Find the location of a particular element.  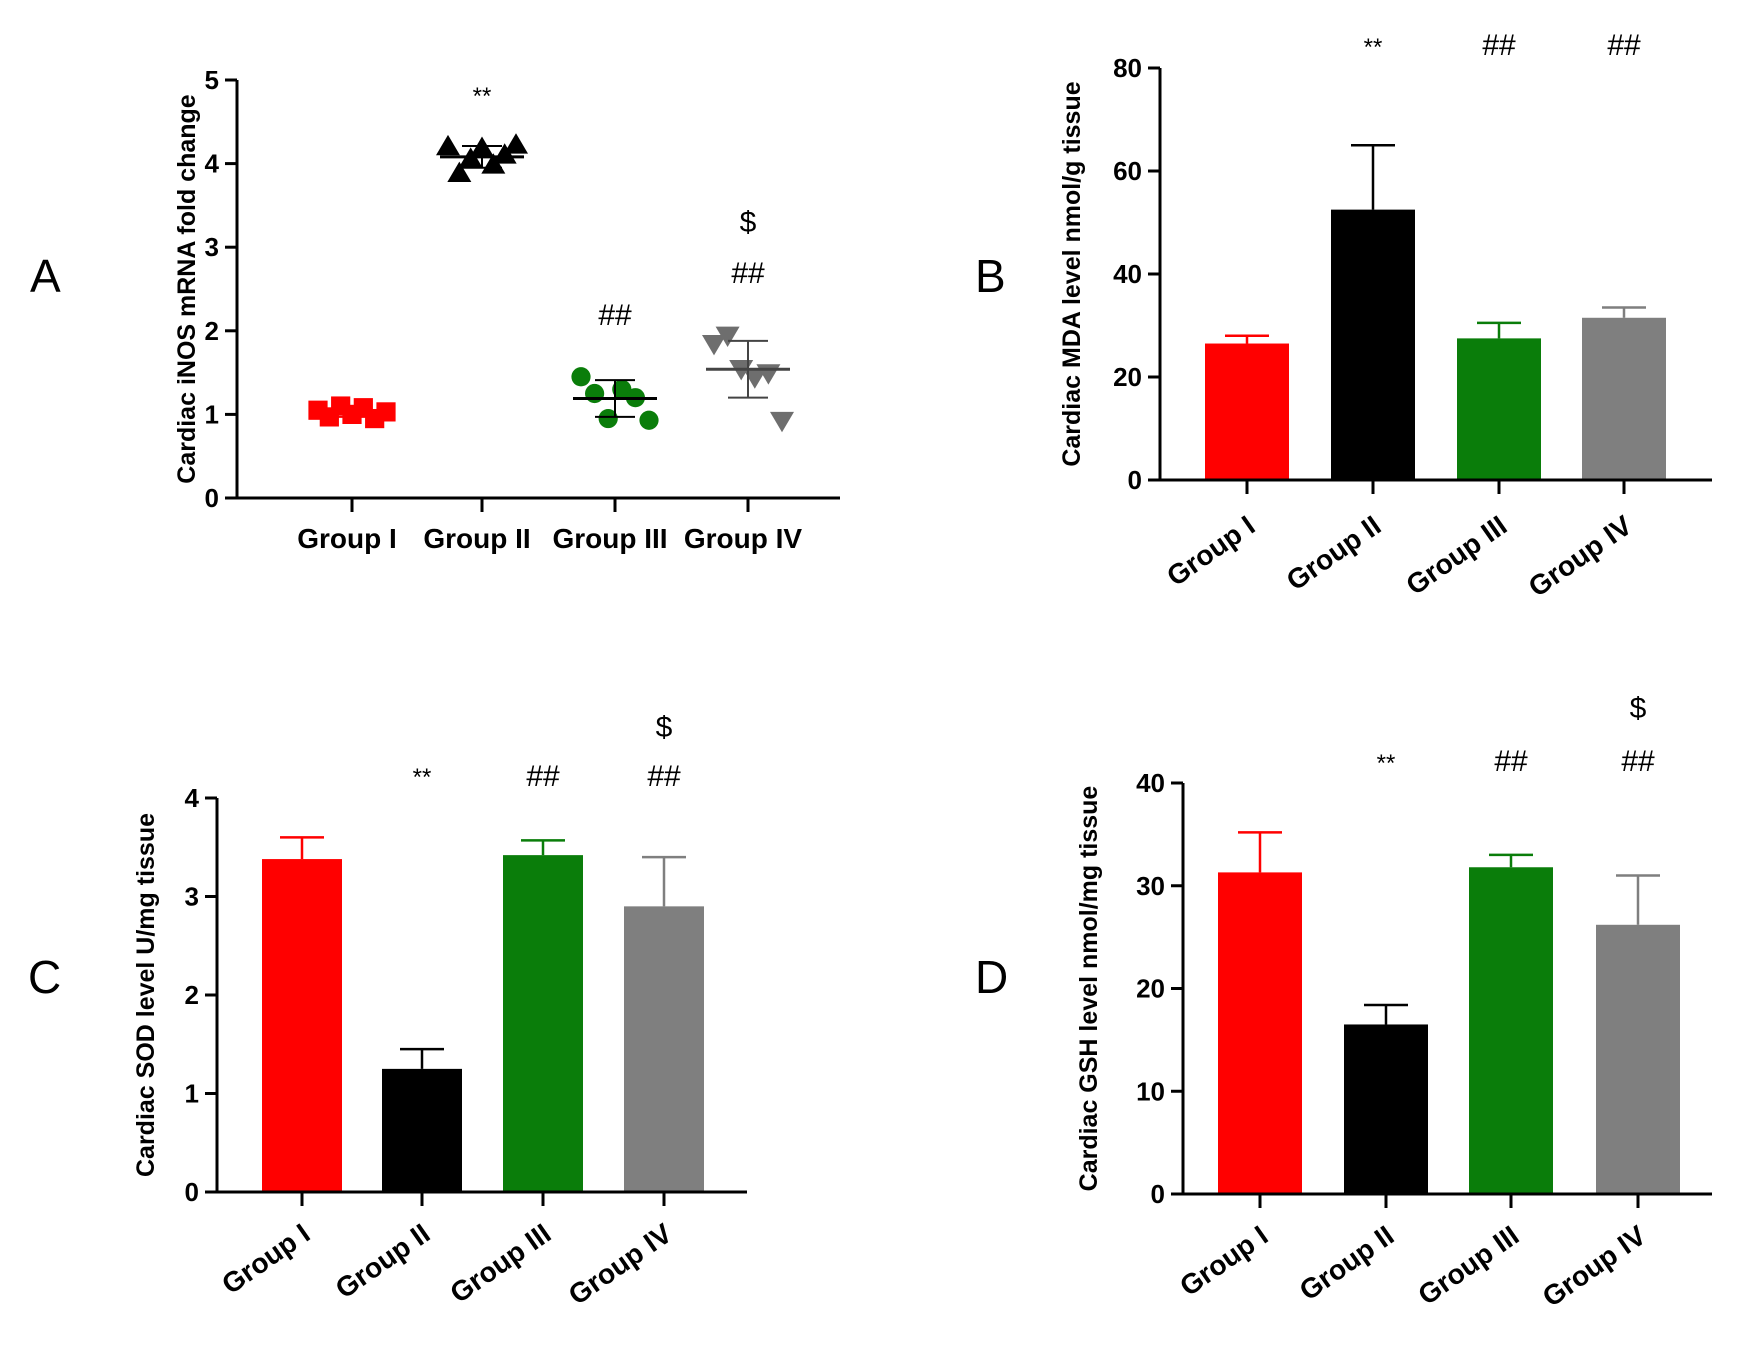

y-axis-title: Cardiac MDA level nmol/g tissue is located at coordinates (1072, 273).